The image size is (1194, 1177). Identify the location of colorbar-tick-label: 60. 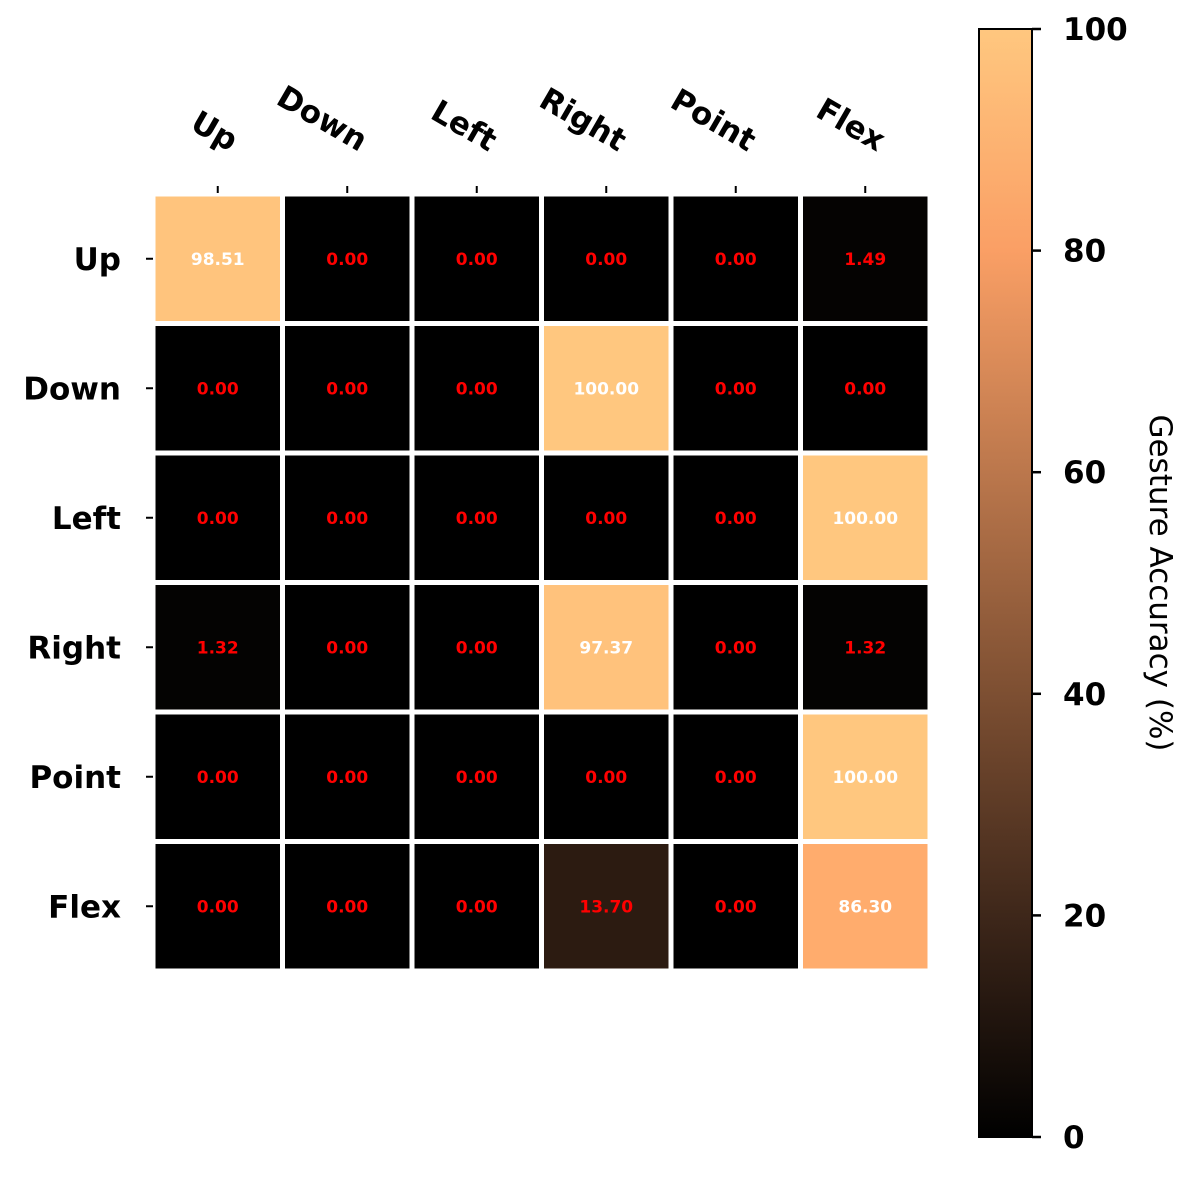
(1084, 473).